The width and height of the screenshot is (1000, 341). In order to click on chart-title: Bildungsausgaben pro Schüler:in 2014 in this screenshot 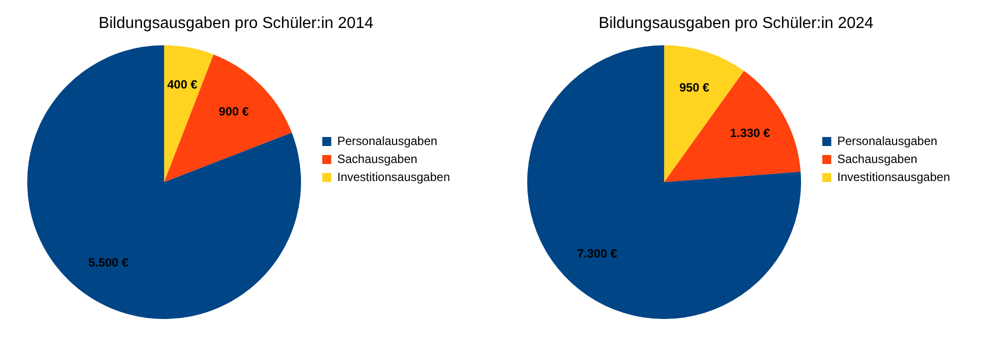, I will do `click(236, 23)`.